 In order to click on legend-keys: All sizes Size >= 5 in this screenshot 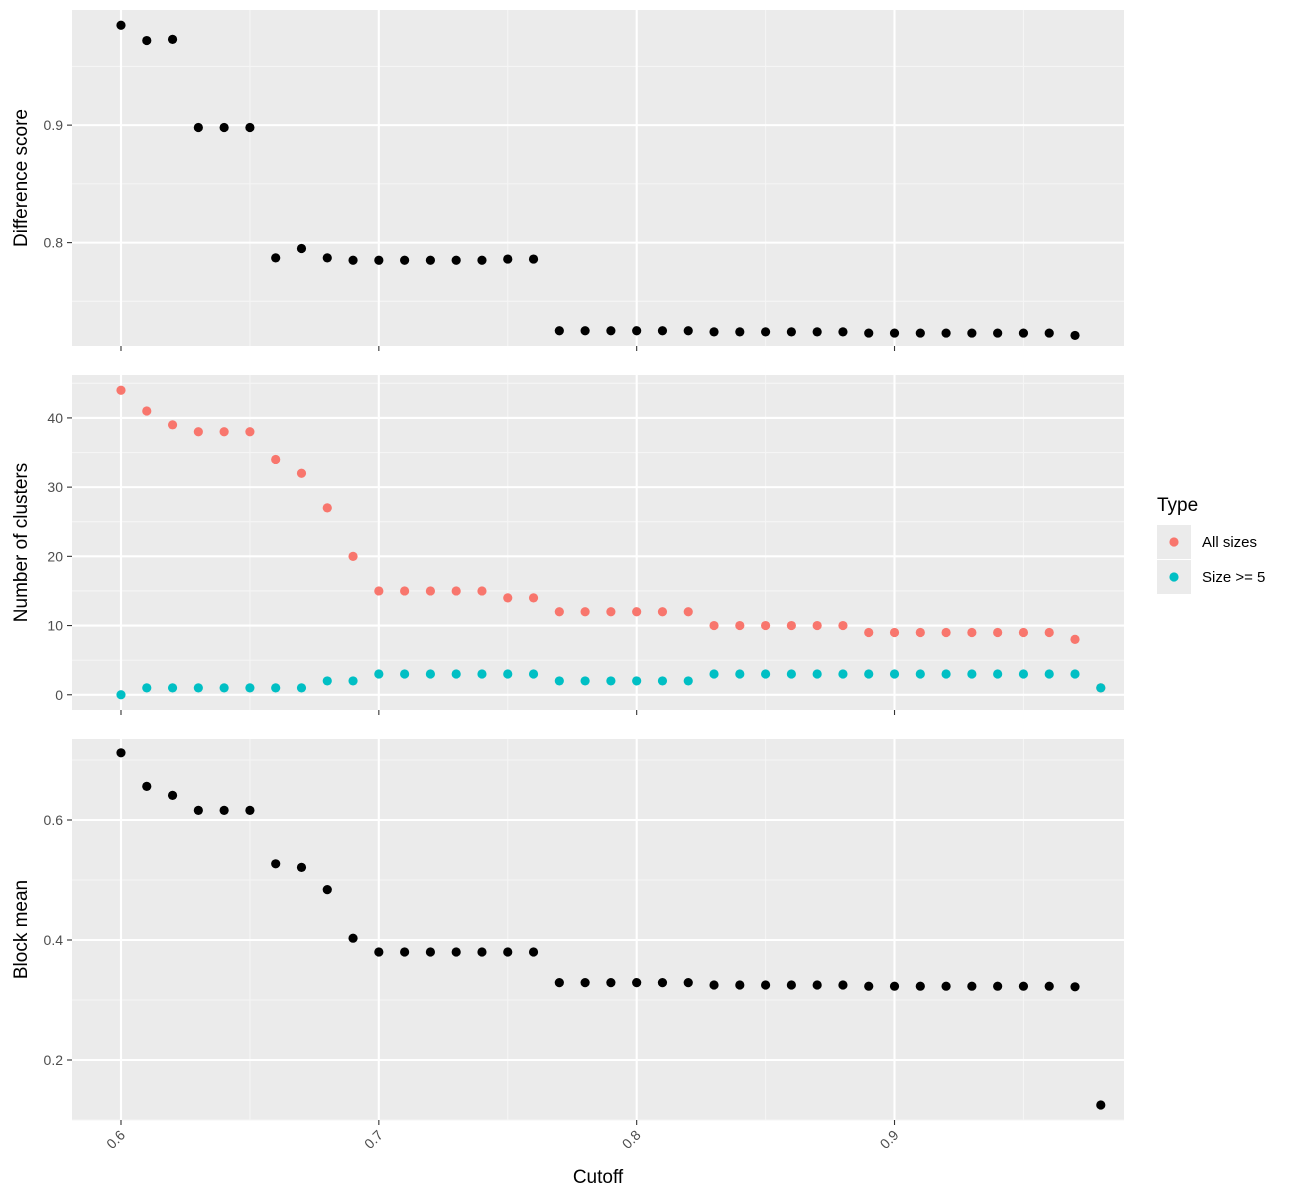, I will do `click(1211, 559)`.